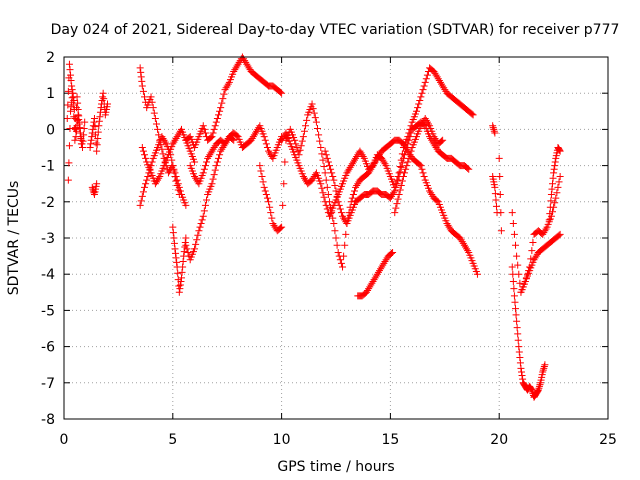 The image size is (640, 480). I want to click on y-tick-label: 0, so click(50, 130).